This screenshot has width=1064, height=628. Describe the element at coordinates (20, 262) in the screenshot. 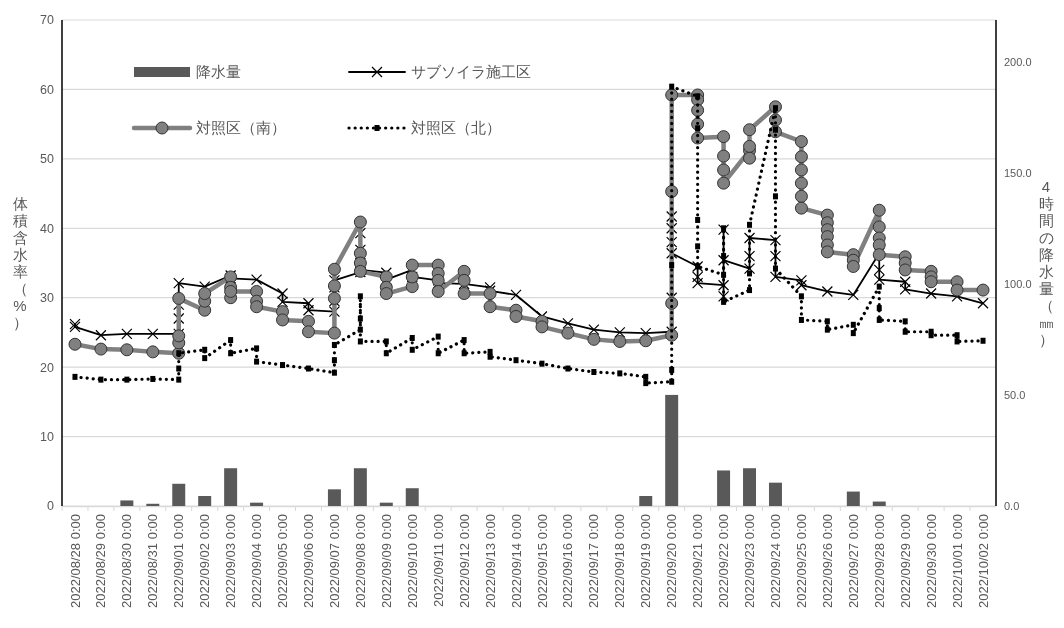

I see `y-axis-title: 体積含水率（%）` at that location.